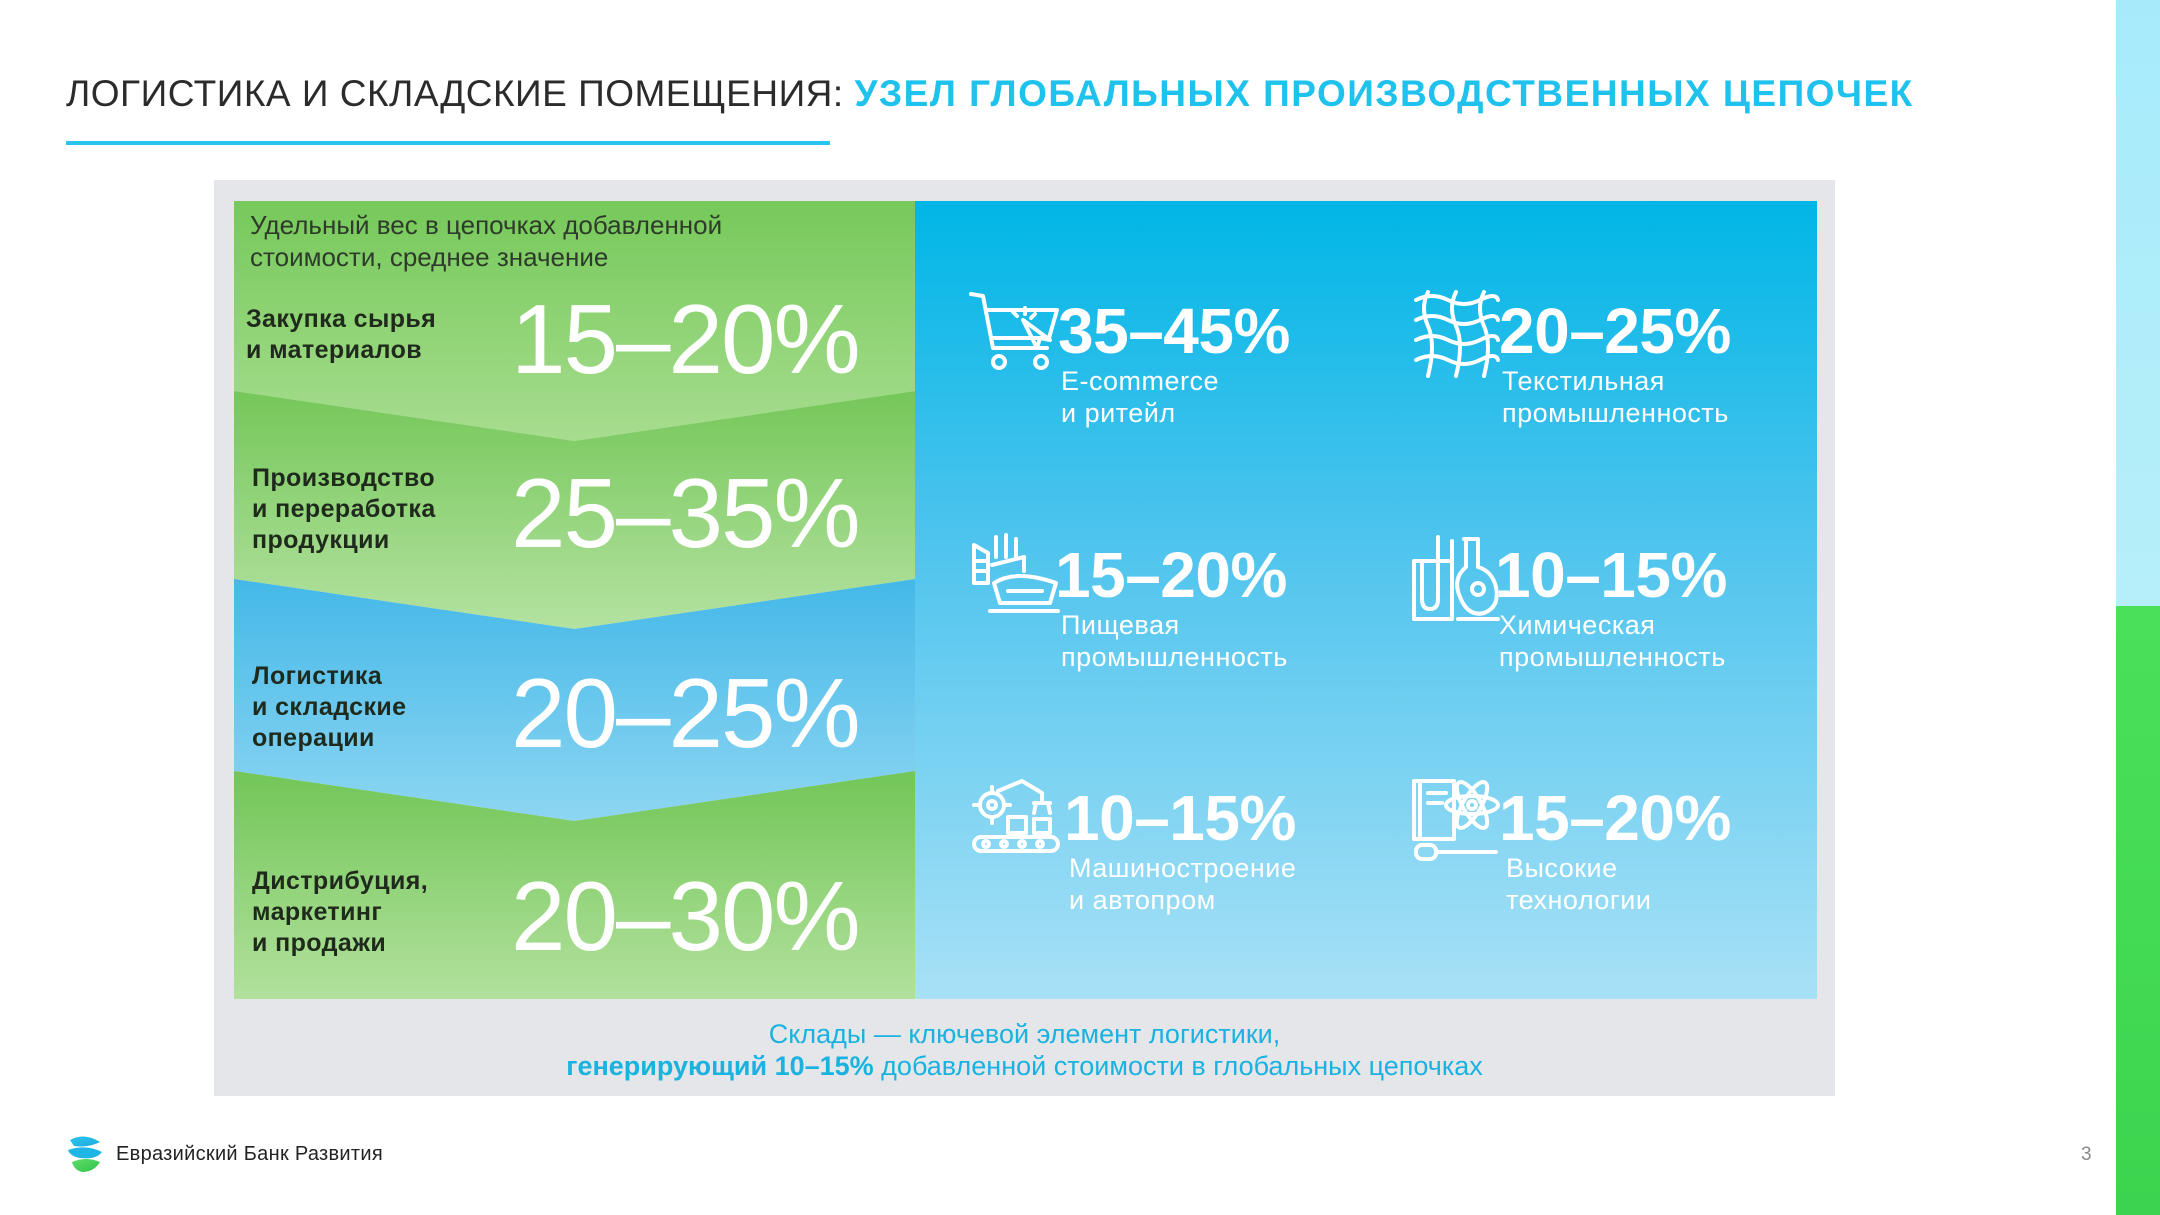 The height and width of the screenshot is (1215, 2160). Describe the element at coordinates (334, 350) in the screenshot. I see `label-line: и материалов` at that location.